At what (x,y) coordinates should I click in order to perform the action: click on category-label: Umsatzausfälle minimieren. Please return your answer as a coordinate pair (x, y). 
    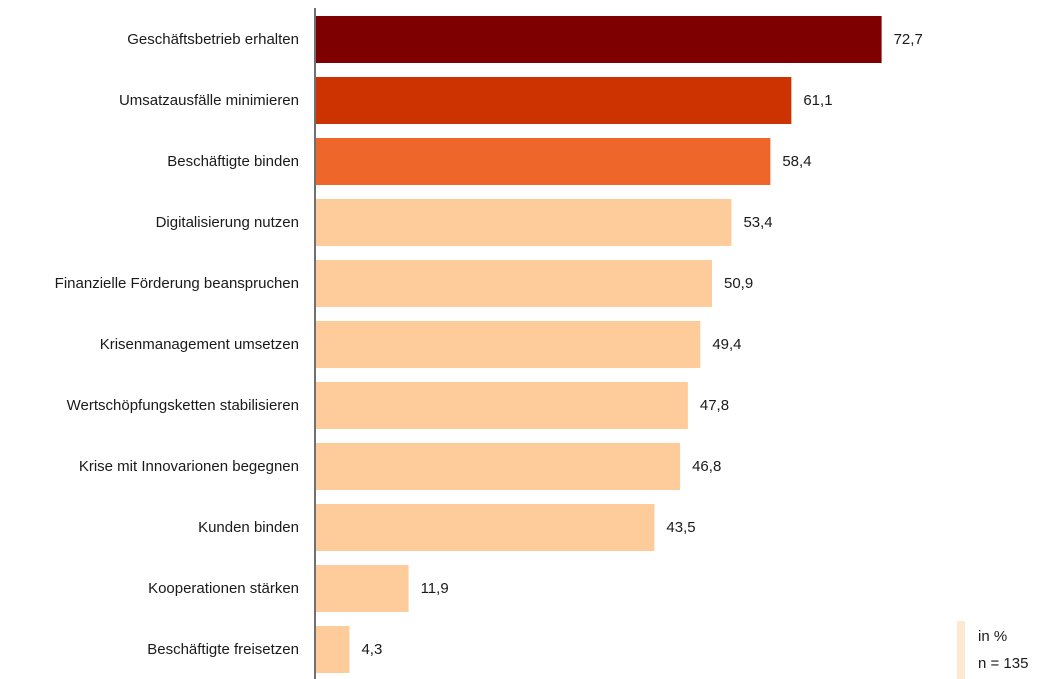
    Looking at the image, I should click on (209, 100).